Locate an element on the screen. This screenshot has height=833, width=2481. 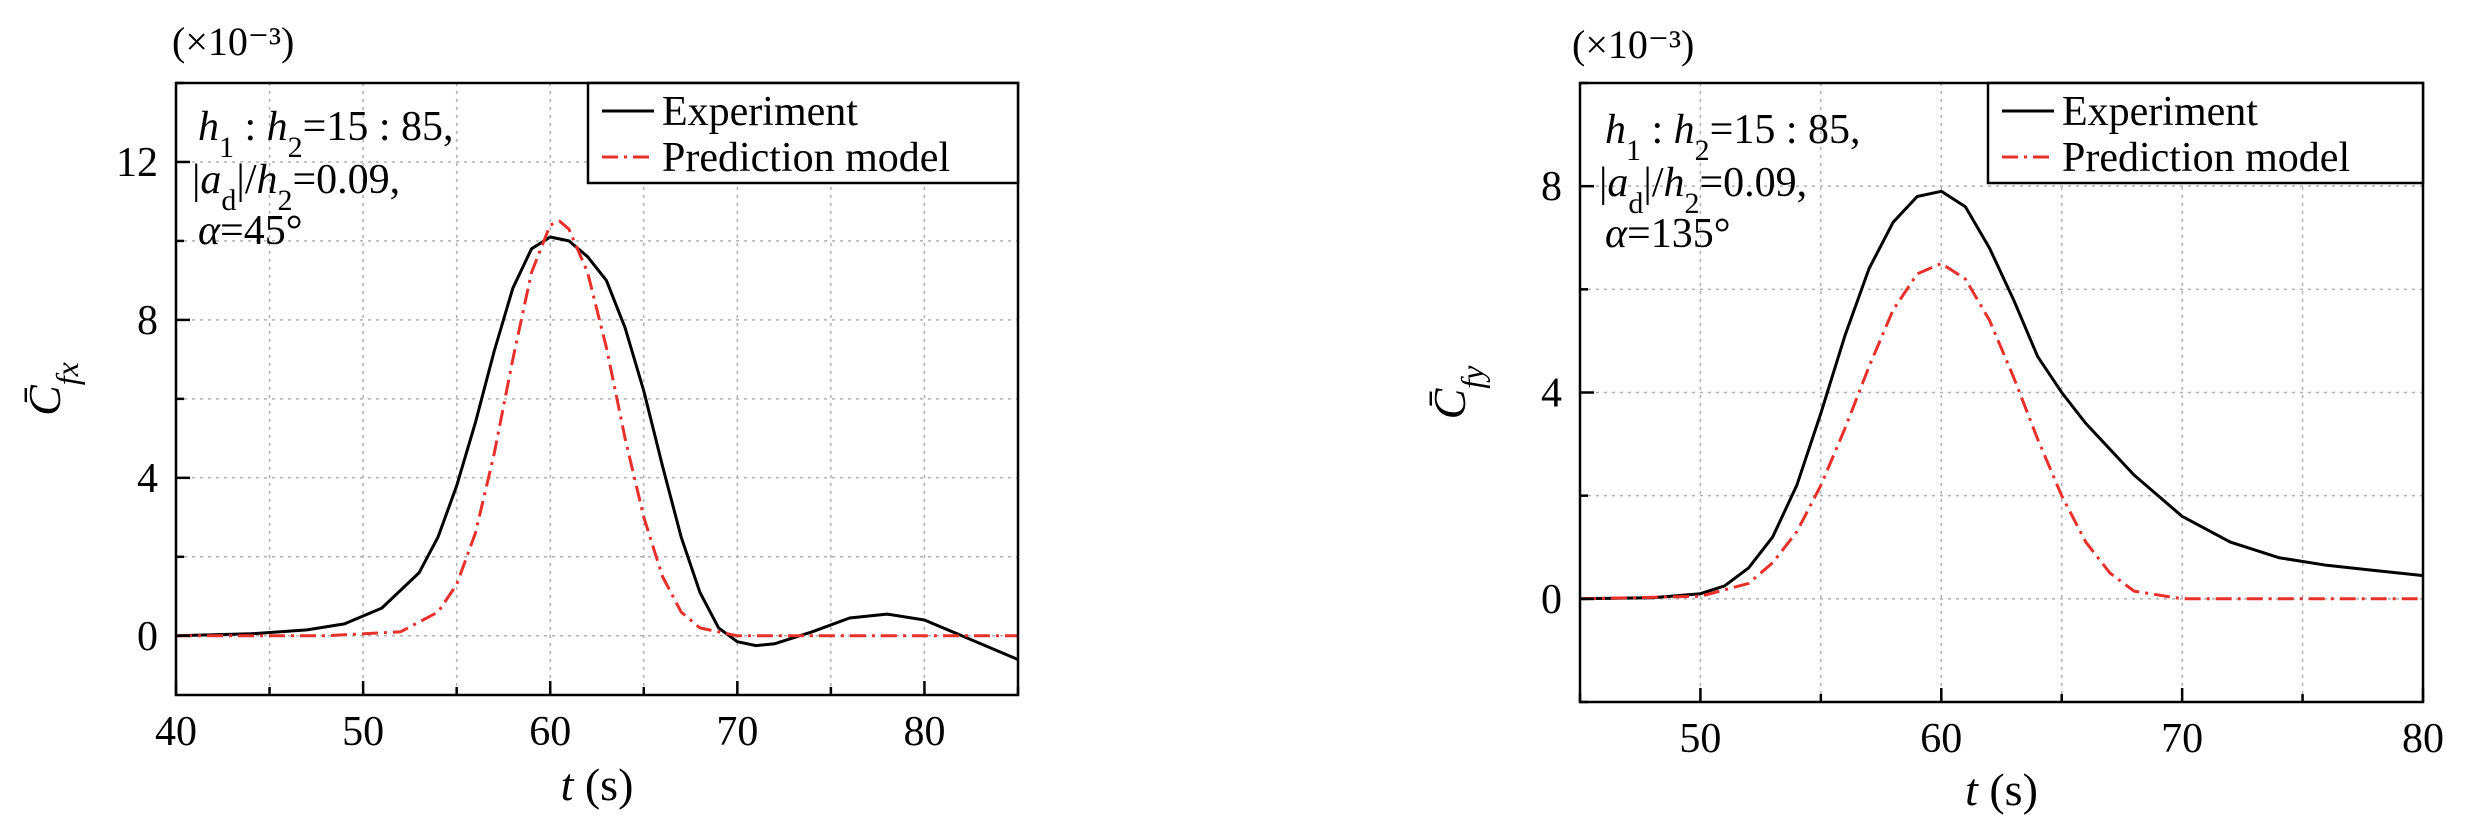
y-tick-label: 12 is located at coordinates (137, 163).